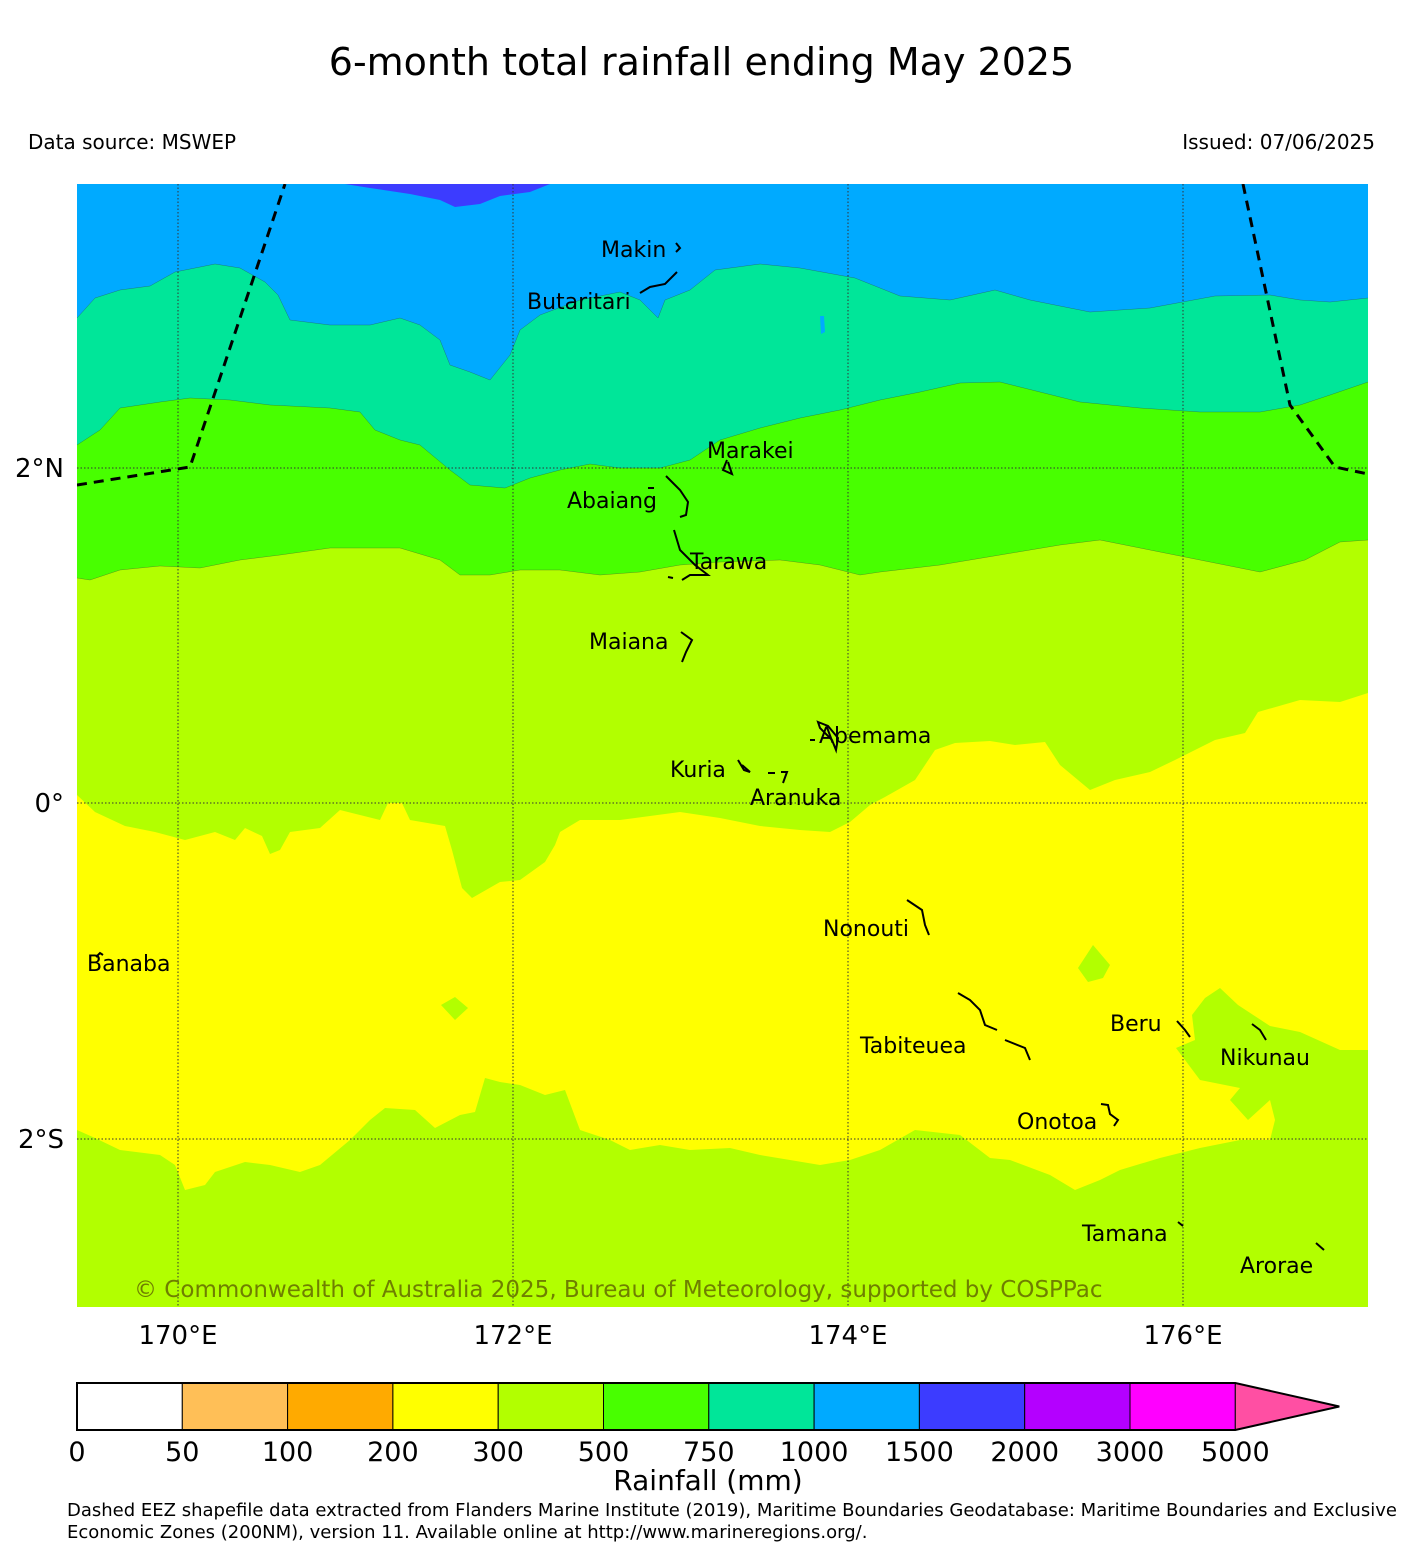 This screenshot has width=1403, height=1563. Describe the element at coordinates (1259, 1032) in the screenshot. I see `nikunau-outline` at that location.